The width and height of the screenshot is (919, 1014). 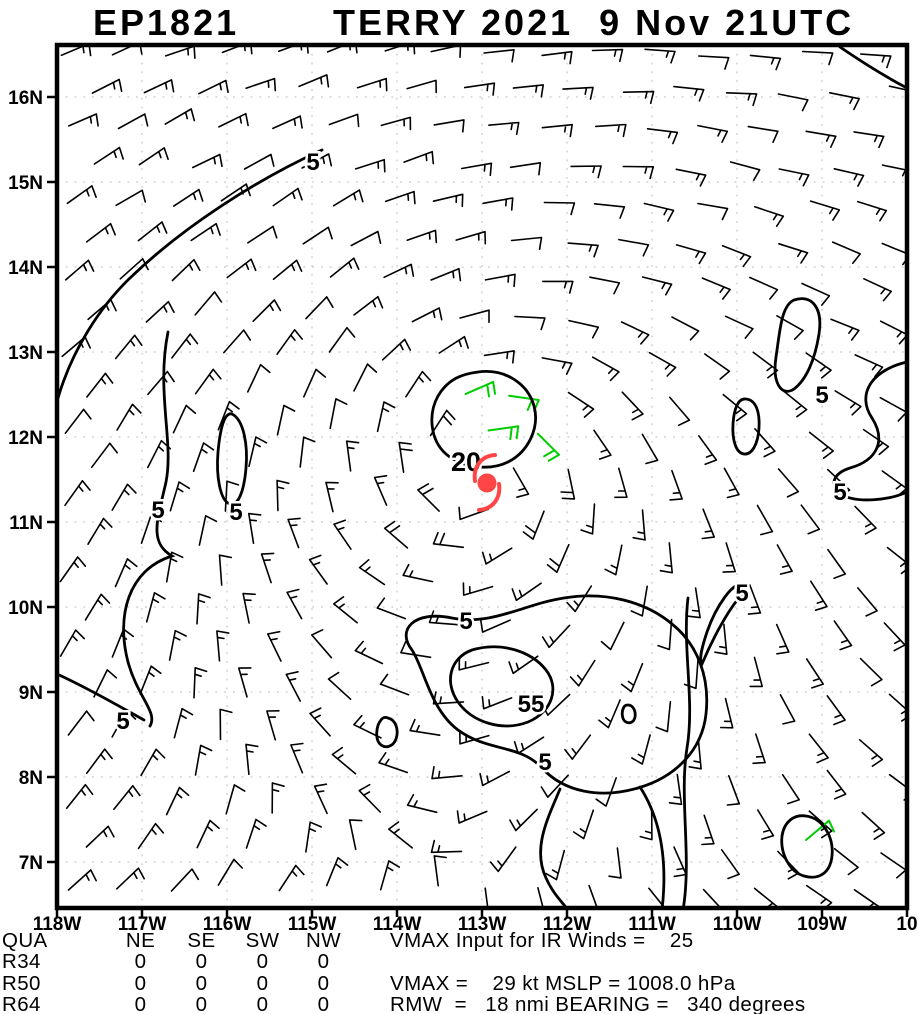 What do you see at coordinates (31, 693) in the screenshot?
I see `lat-axis-label: 9N` at bounding box center [31, 693].